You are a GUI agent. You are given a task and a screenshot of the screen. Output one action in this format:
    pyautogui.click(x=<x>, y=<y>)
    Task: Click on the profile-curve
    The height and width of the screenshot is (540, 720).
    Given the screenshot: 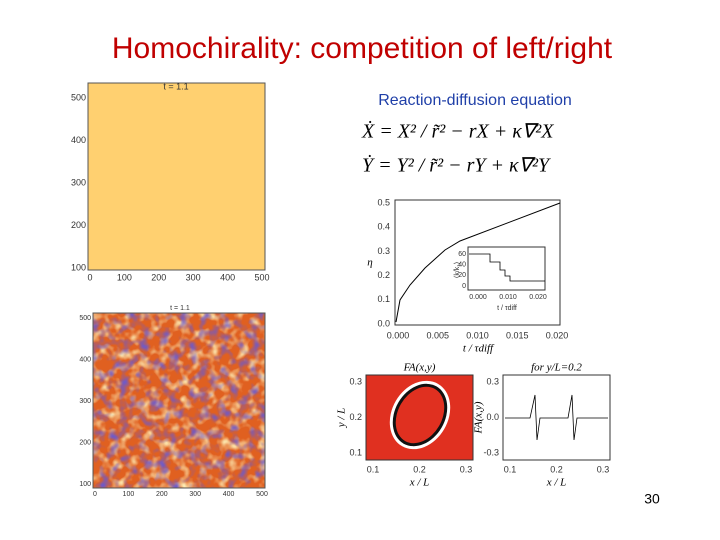 What is the action you would take?
    pyautogui.click(x=556, y=417)
    